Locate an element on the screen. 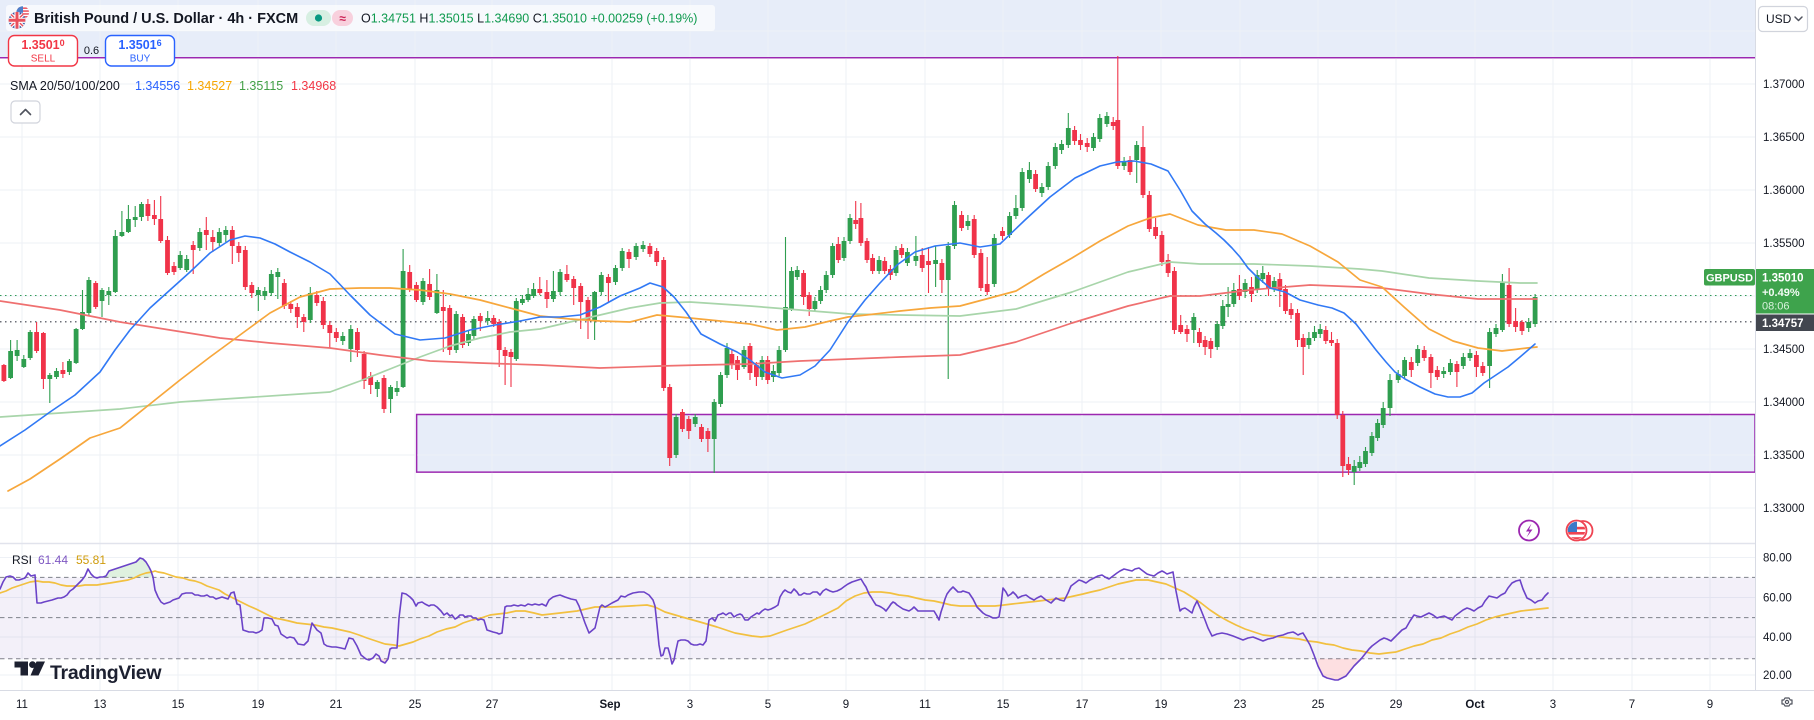 The image size is (1814, 720). svg-text: 29 is located at coordinates (1396, 705).